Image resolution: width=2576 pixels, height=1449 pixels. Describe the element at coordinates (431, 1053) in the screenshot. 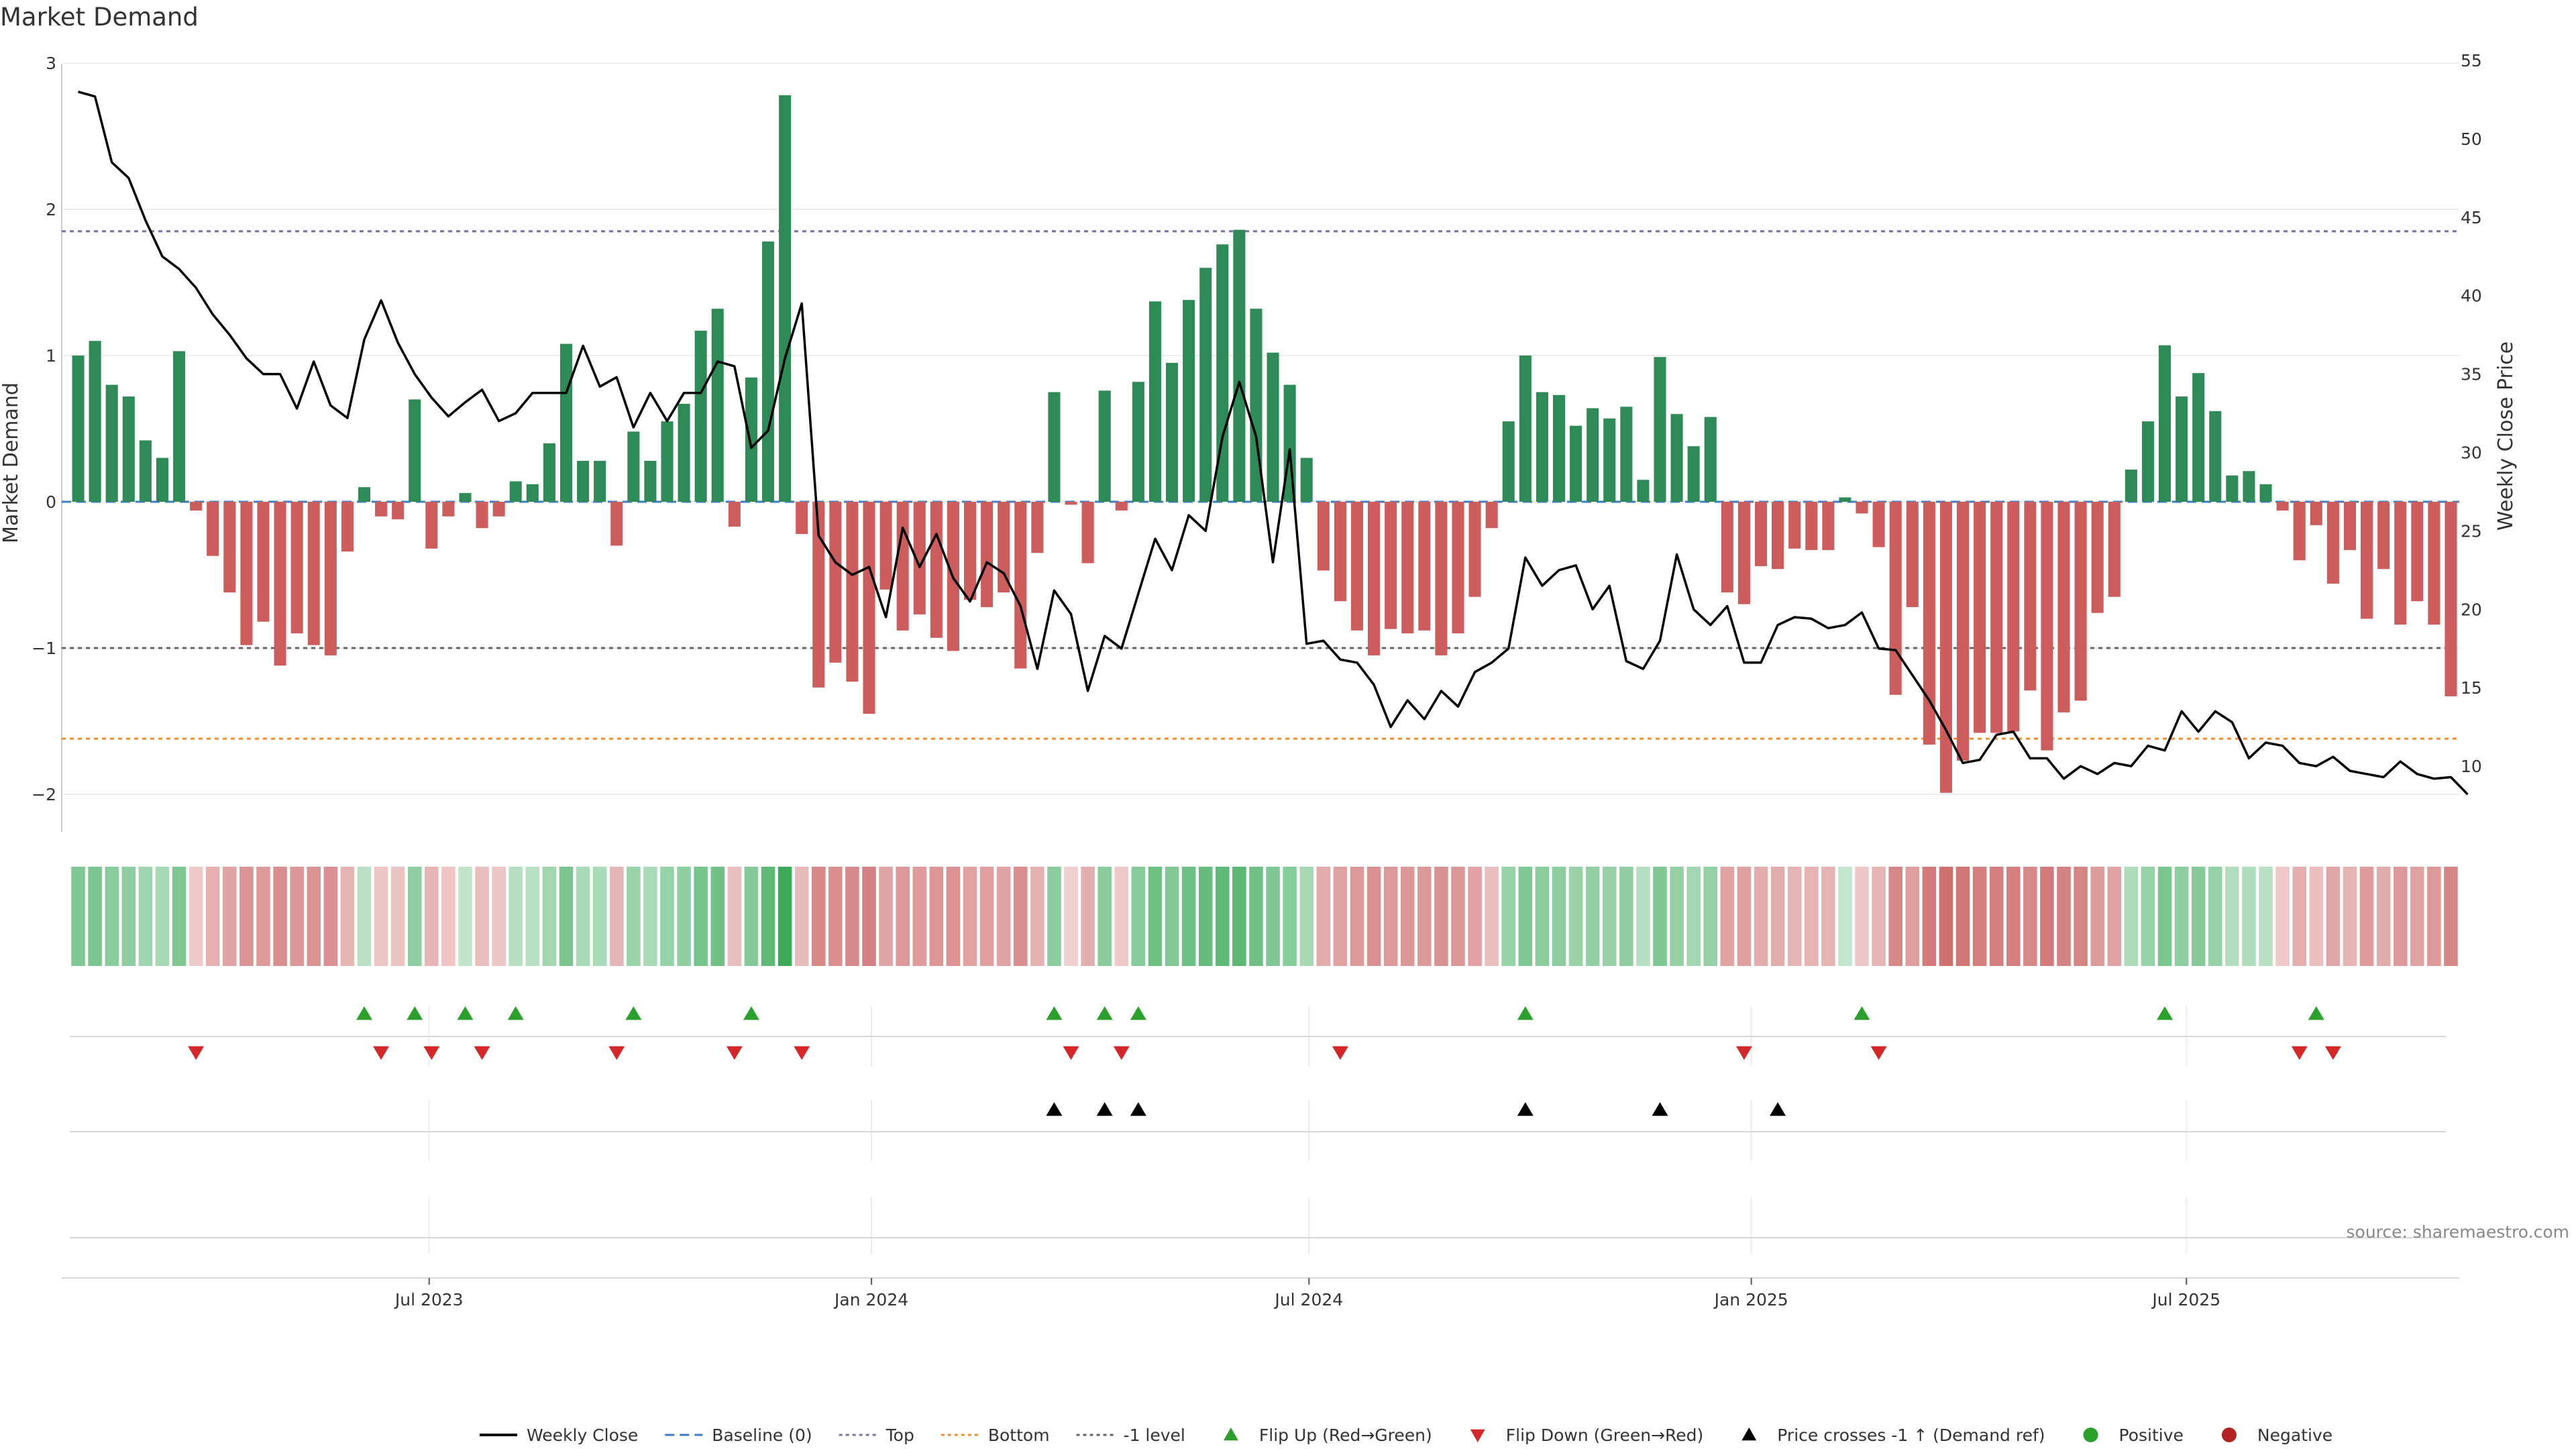

I see `flip-down-marker` at that location.